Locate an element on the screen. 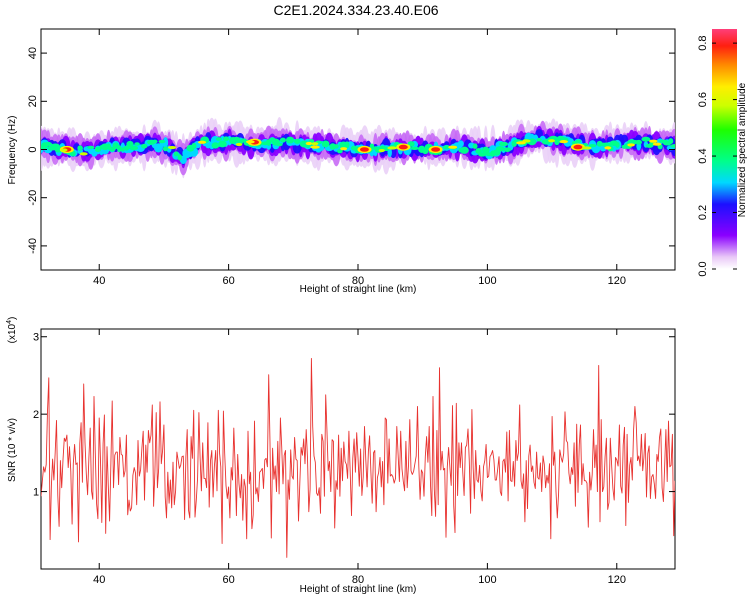 Image resolution: width=750 pixels, height=600 pixels. snr-x-label: Height of straight line (km) is located at coordinates (358, 589).